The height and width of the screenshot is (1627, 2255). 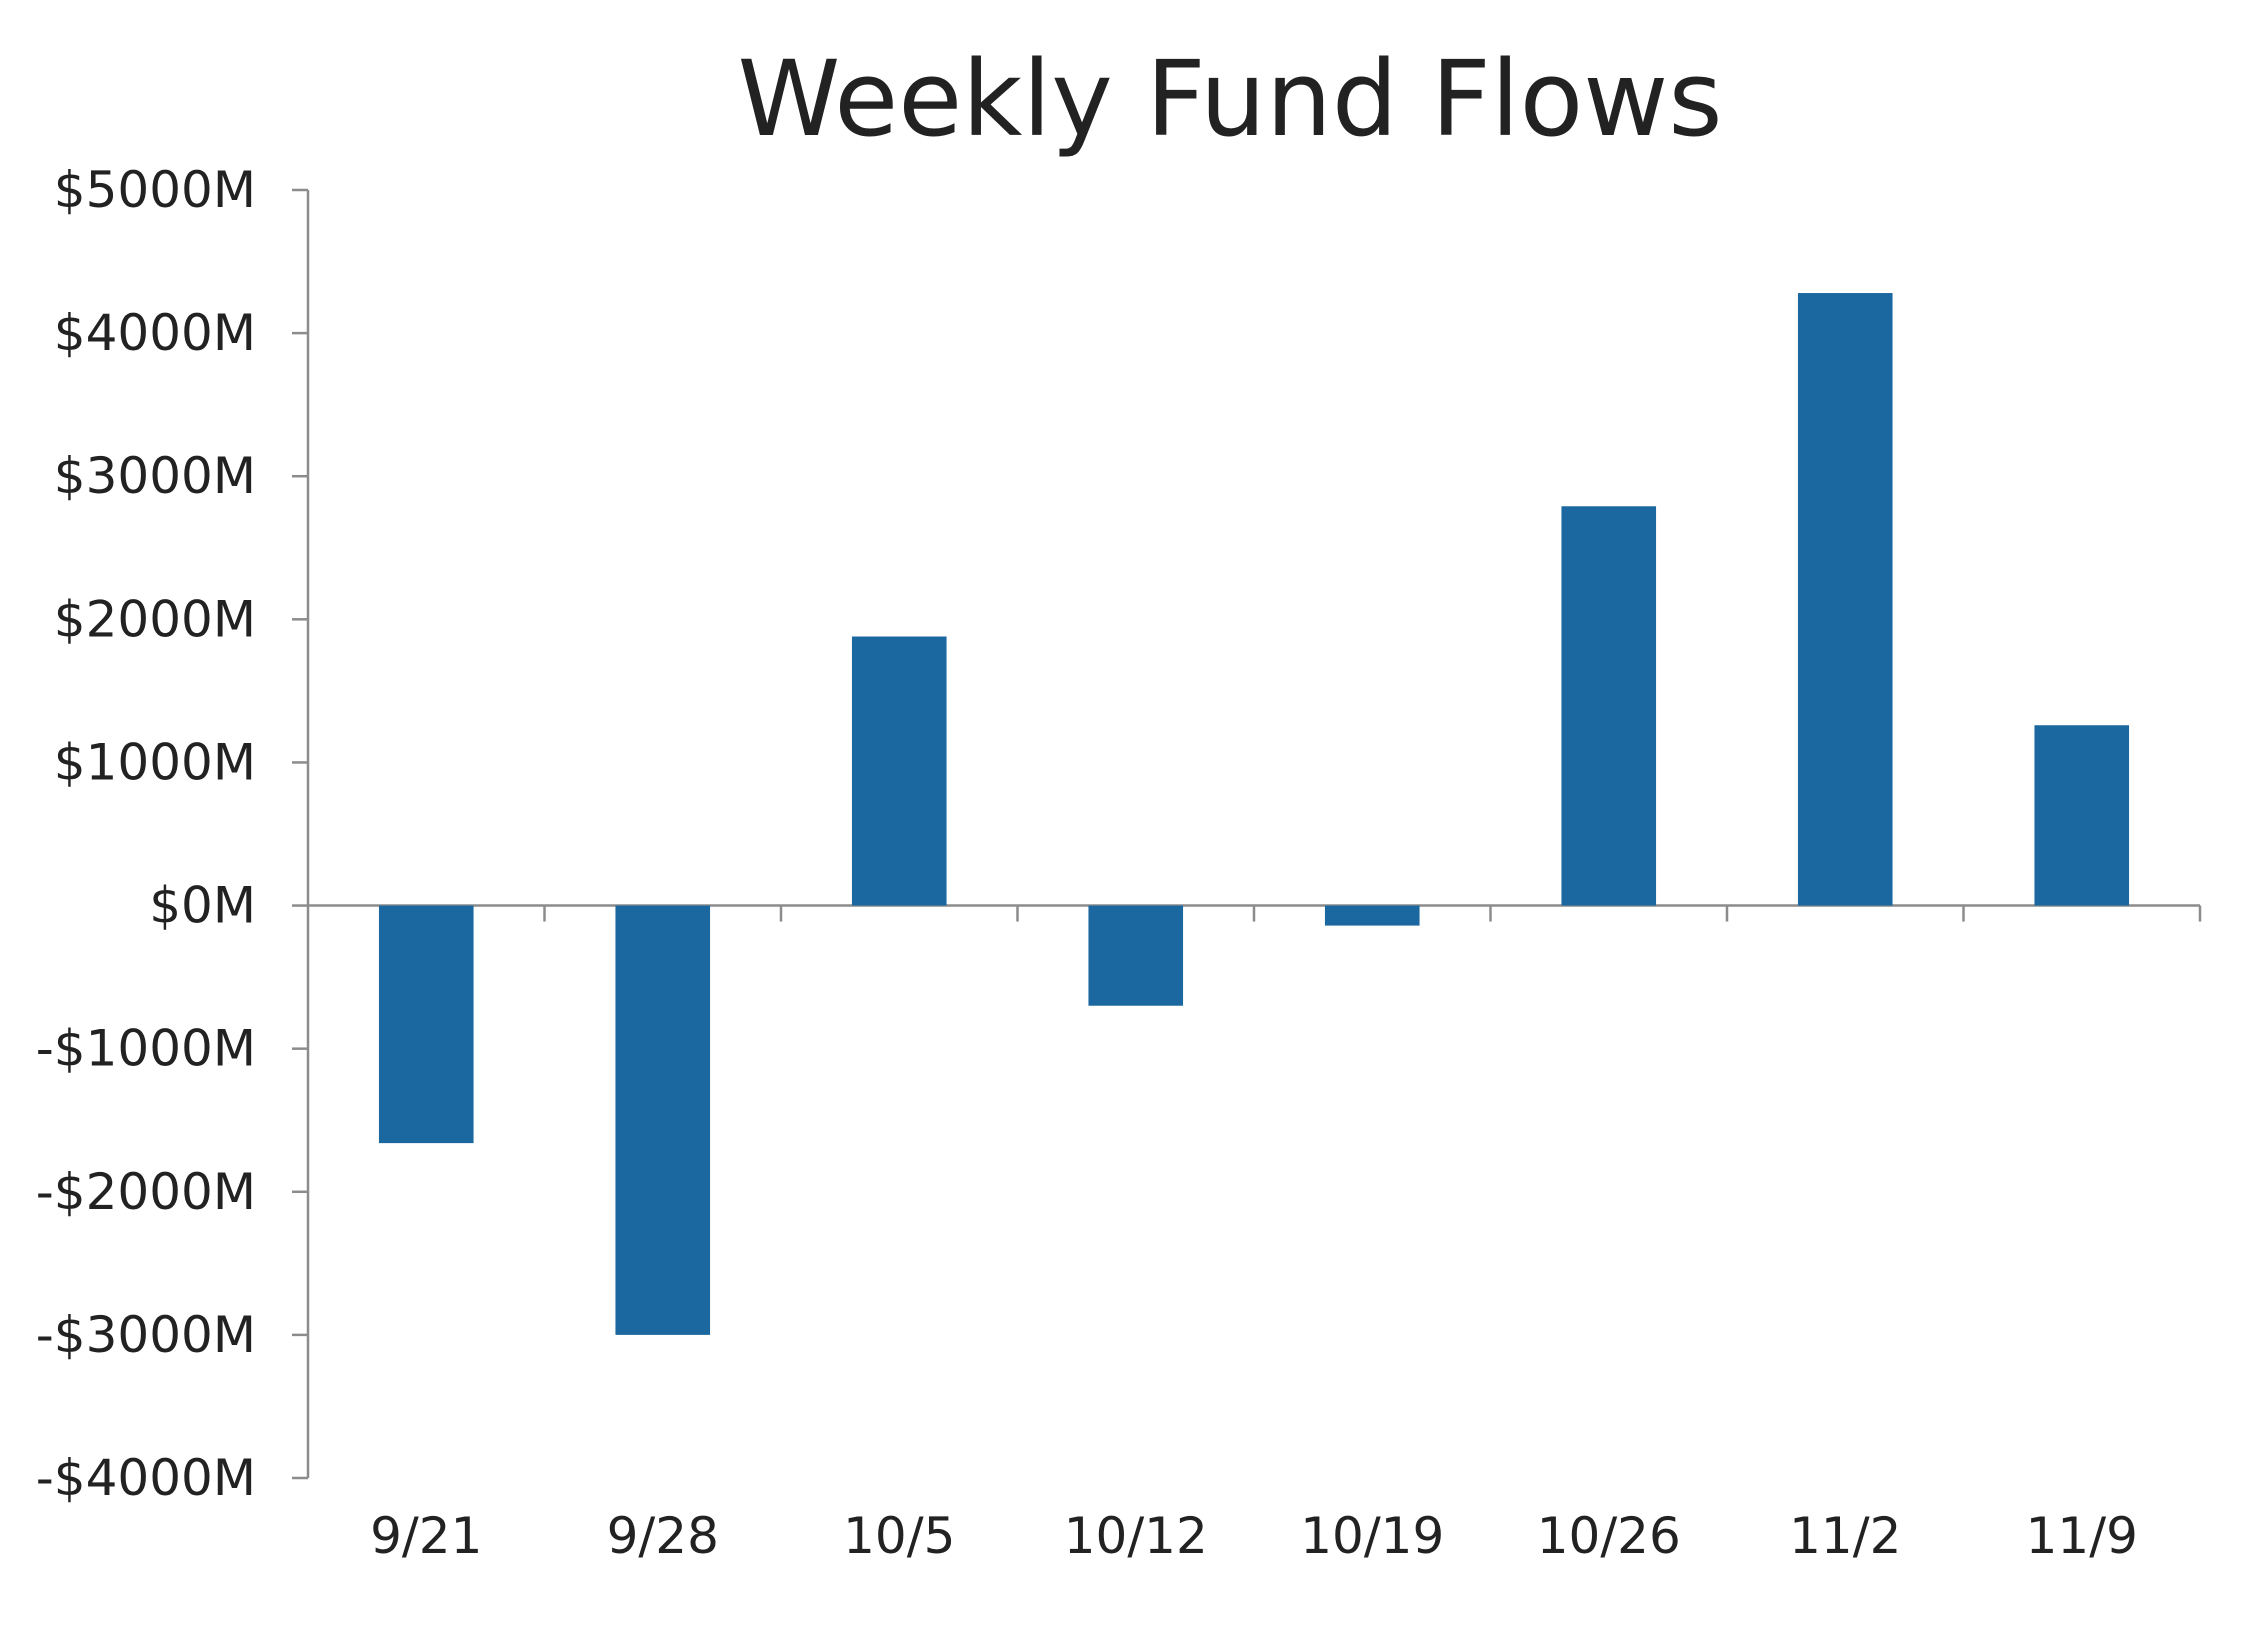 What do you see at coordinates (155, 333) in the screenshot?
I see `y-tick-label: $4000M` at bounding box center [155, 333].